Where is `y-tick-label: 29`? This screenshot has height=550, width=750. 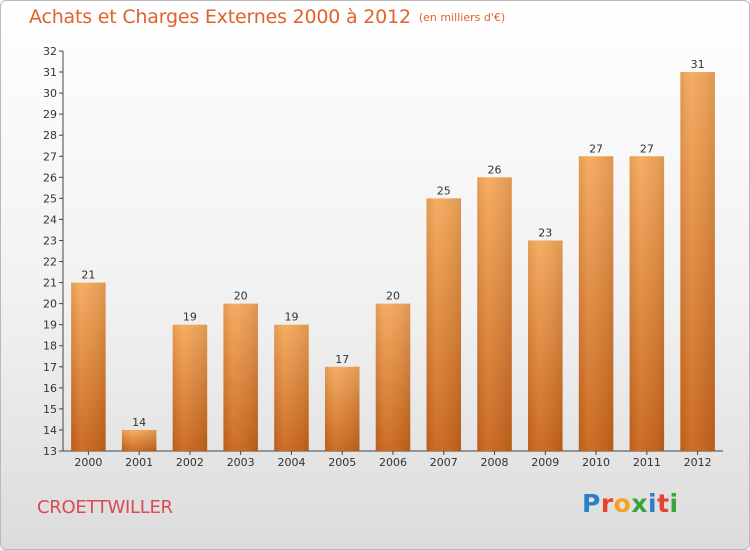 y-tick-label: 29 is located at coordinates (50, 114).